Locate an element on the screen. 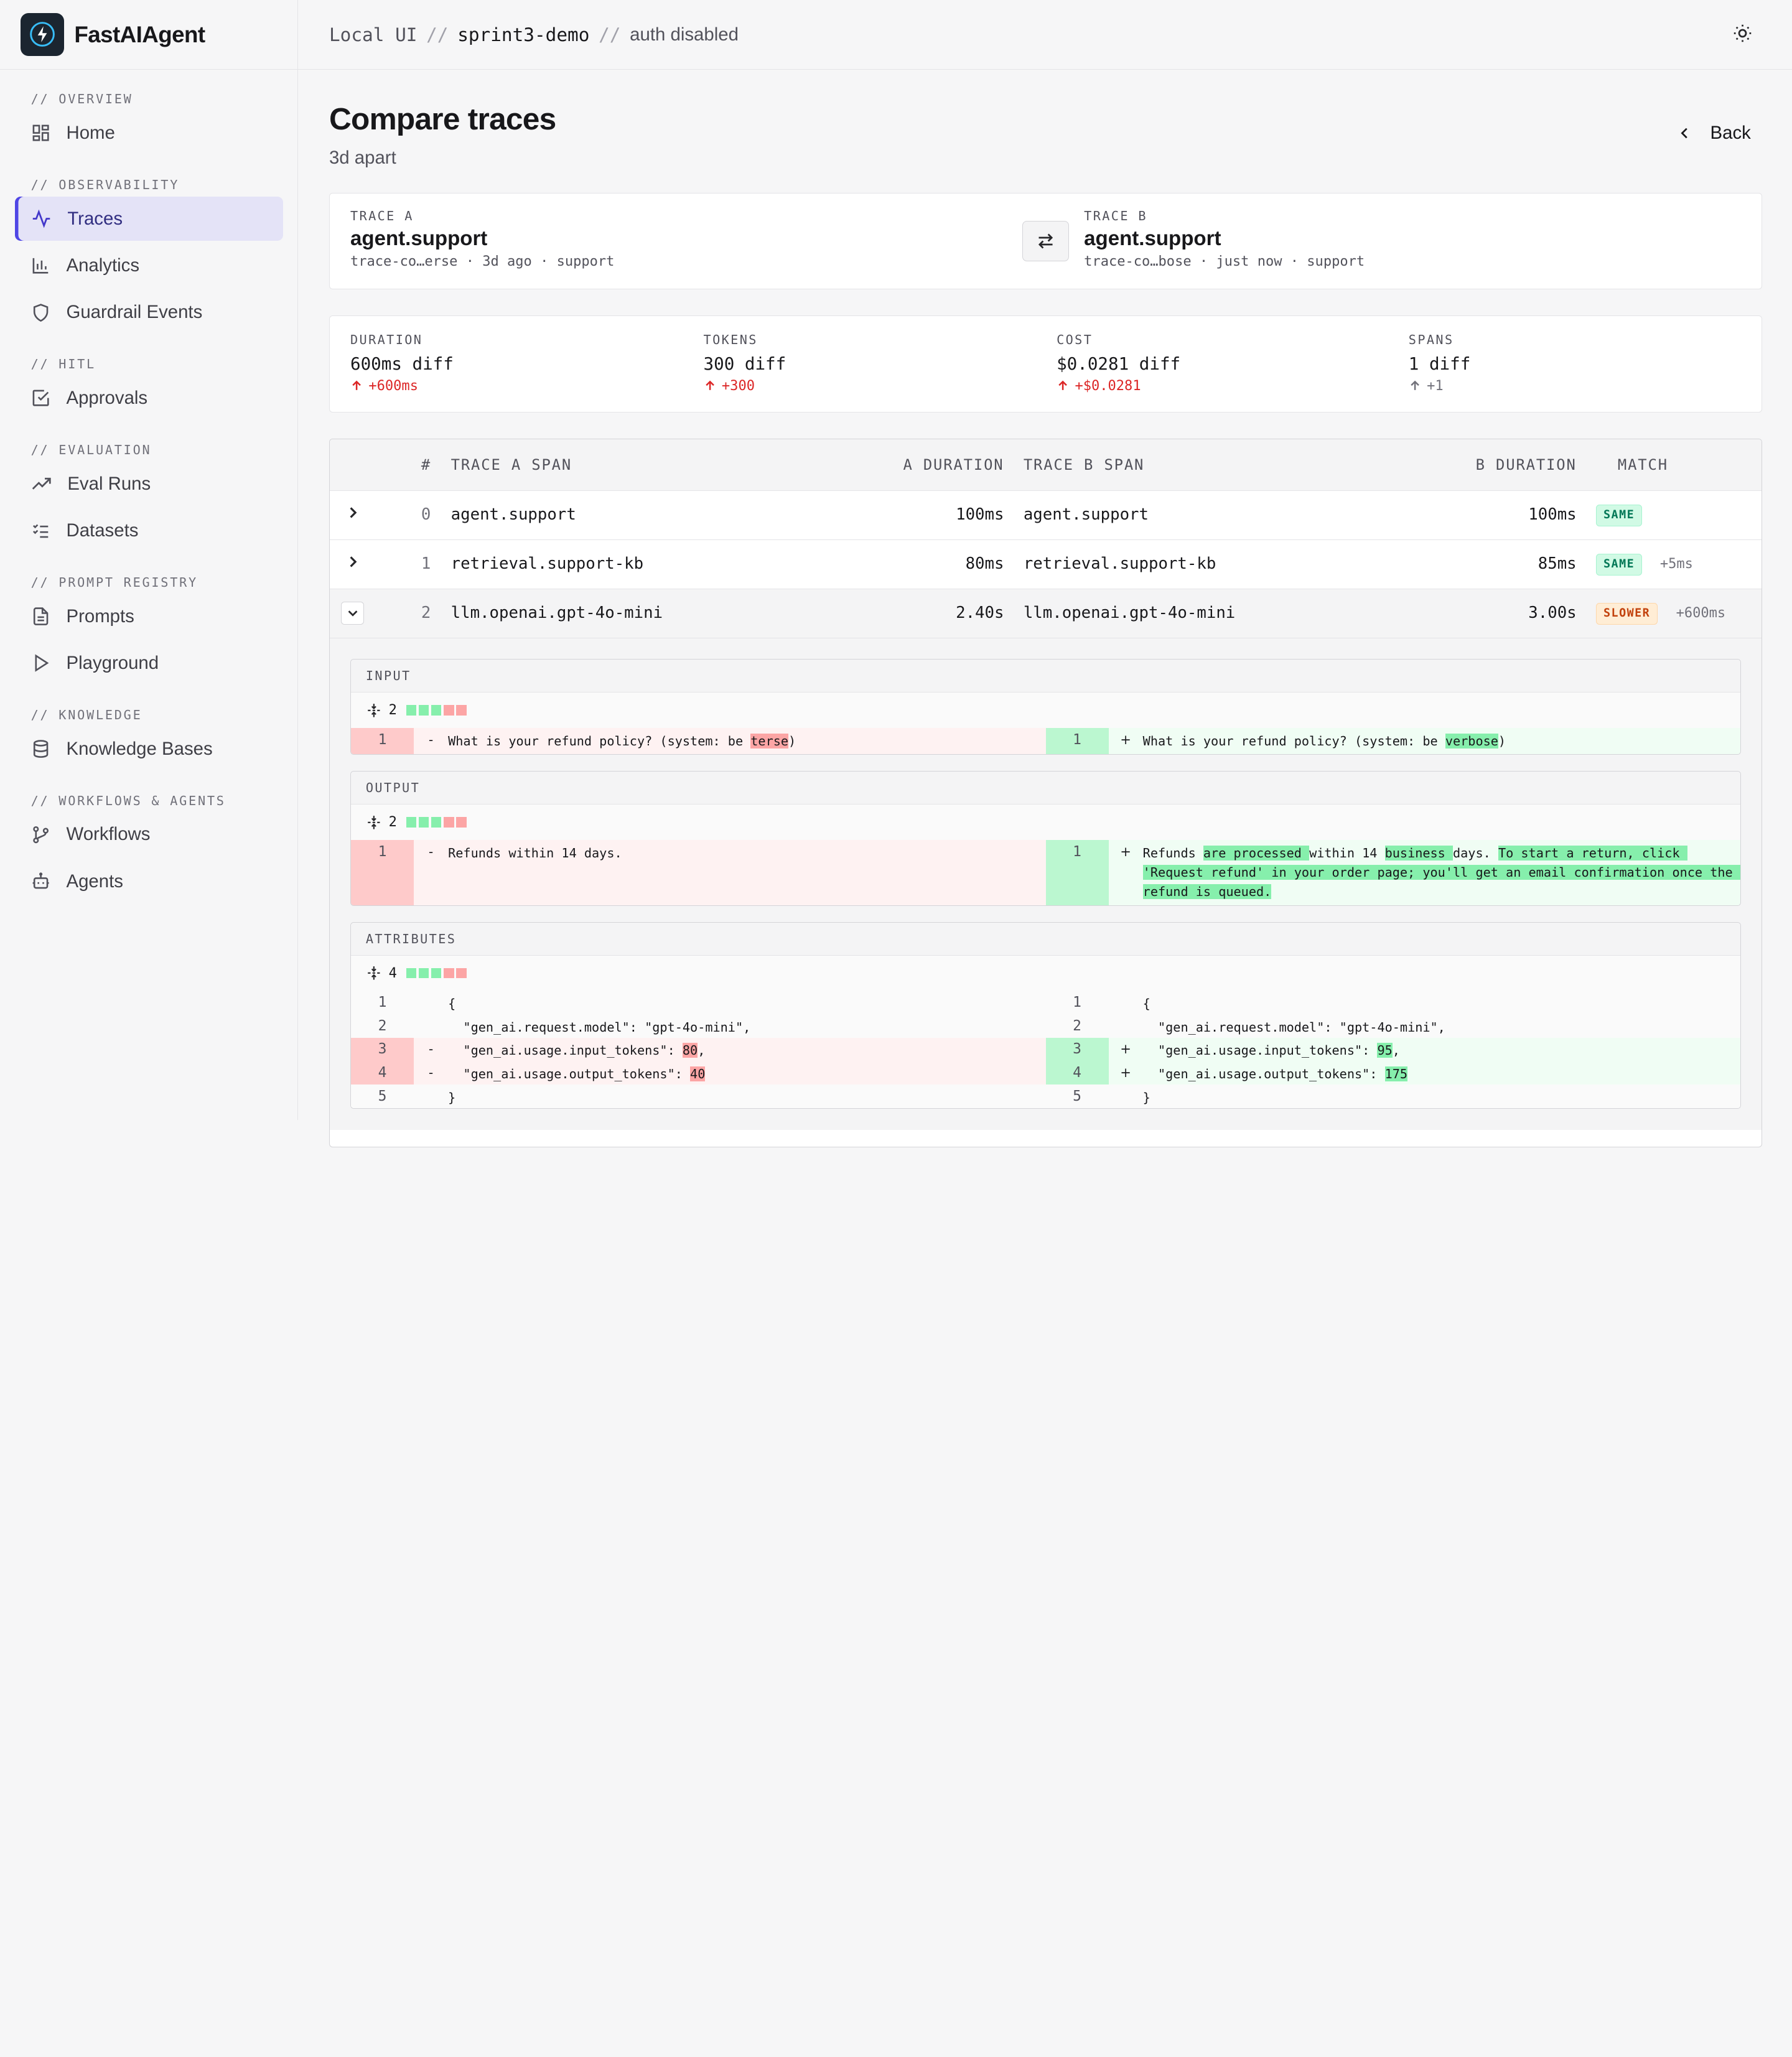 The height and width of the screenshot is (2057, 1792). removed-text: "gen_ai.usage.input_tokens": 80, is located at coordinates (747, 1049).